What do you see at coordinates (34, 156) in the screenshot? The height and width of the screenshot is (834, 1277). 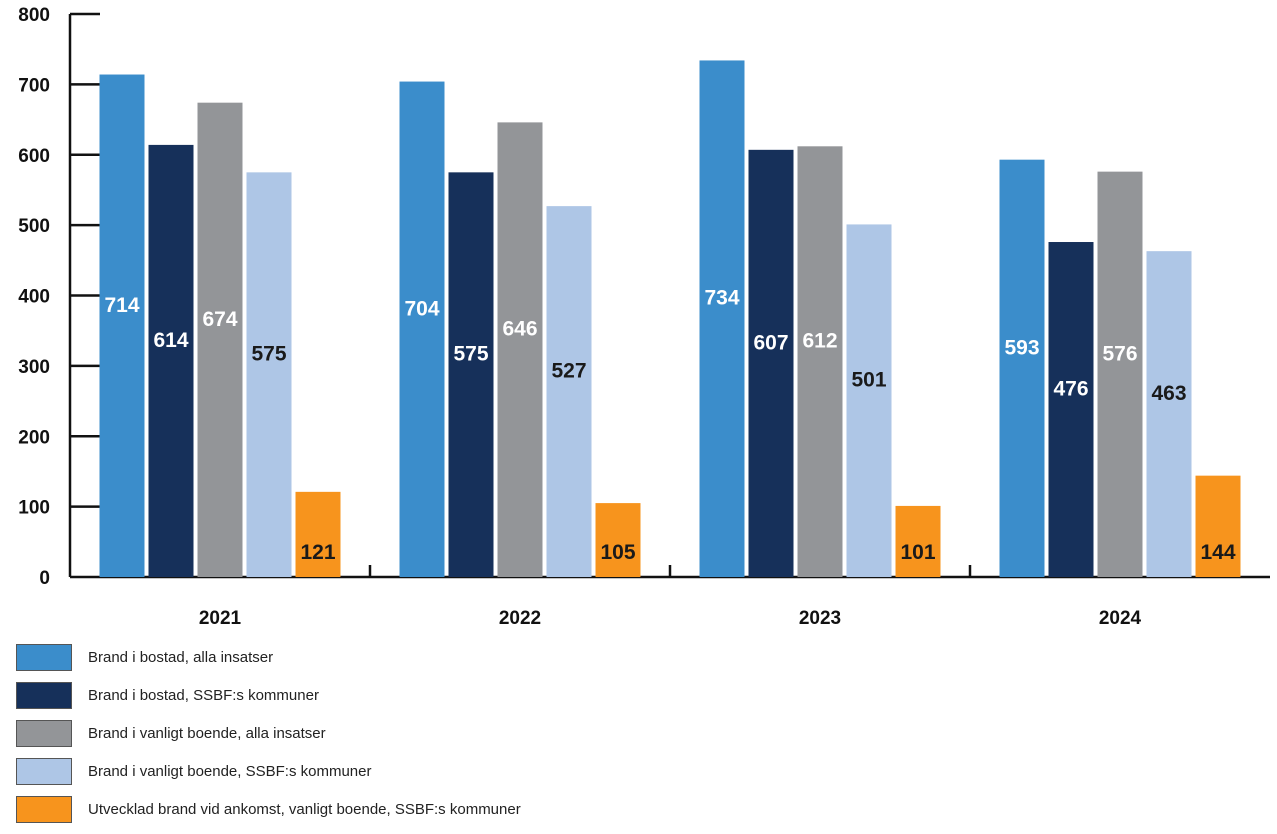 I see `y-tick-label: 600` at bounding box center [34, 156].